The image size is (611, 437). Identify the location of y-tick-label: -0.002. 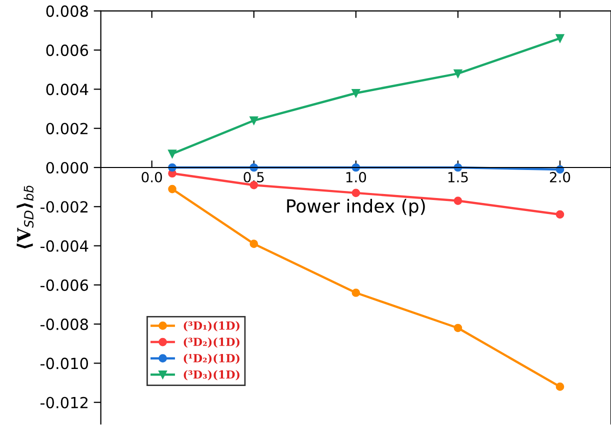
(64, 207).